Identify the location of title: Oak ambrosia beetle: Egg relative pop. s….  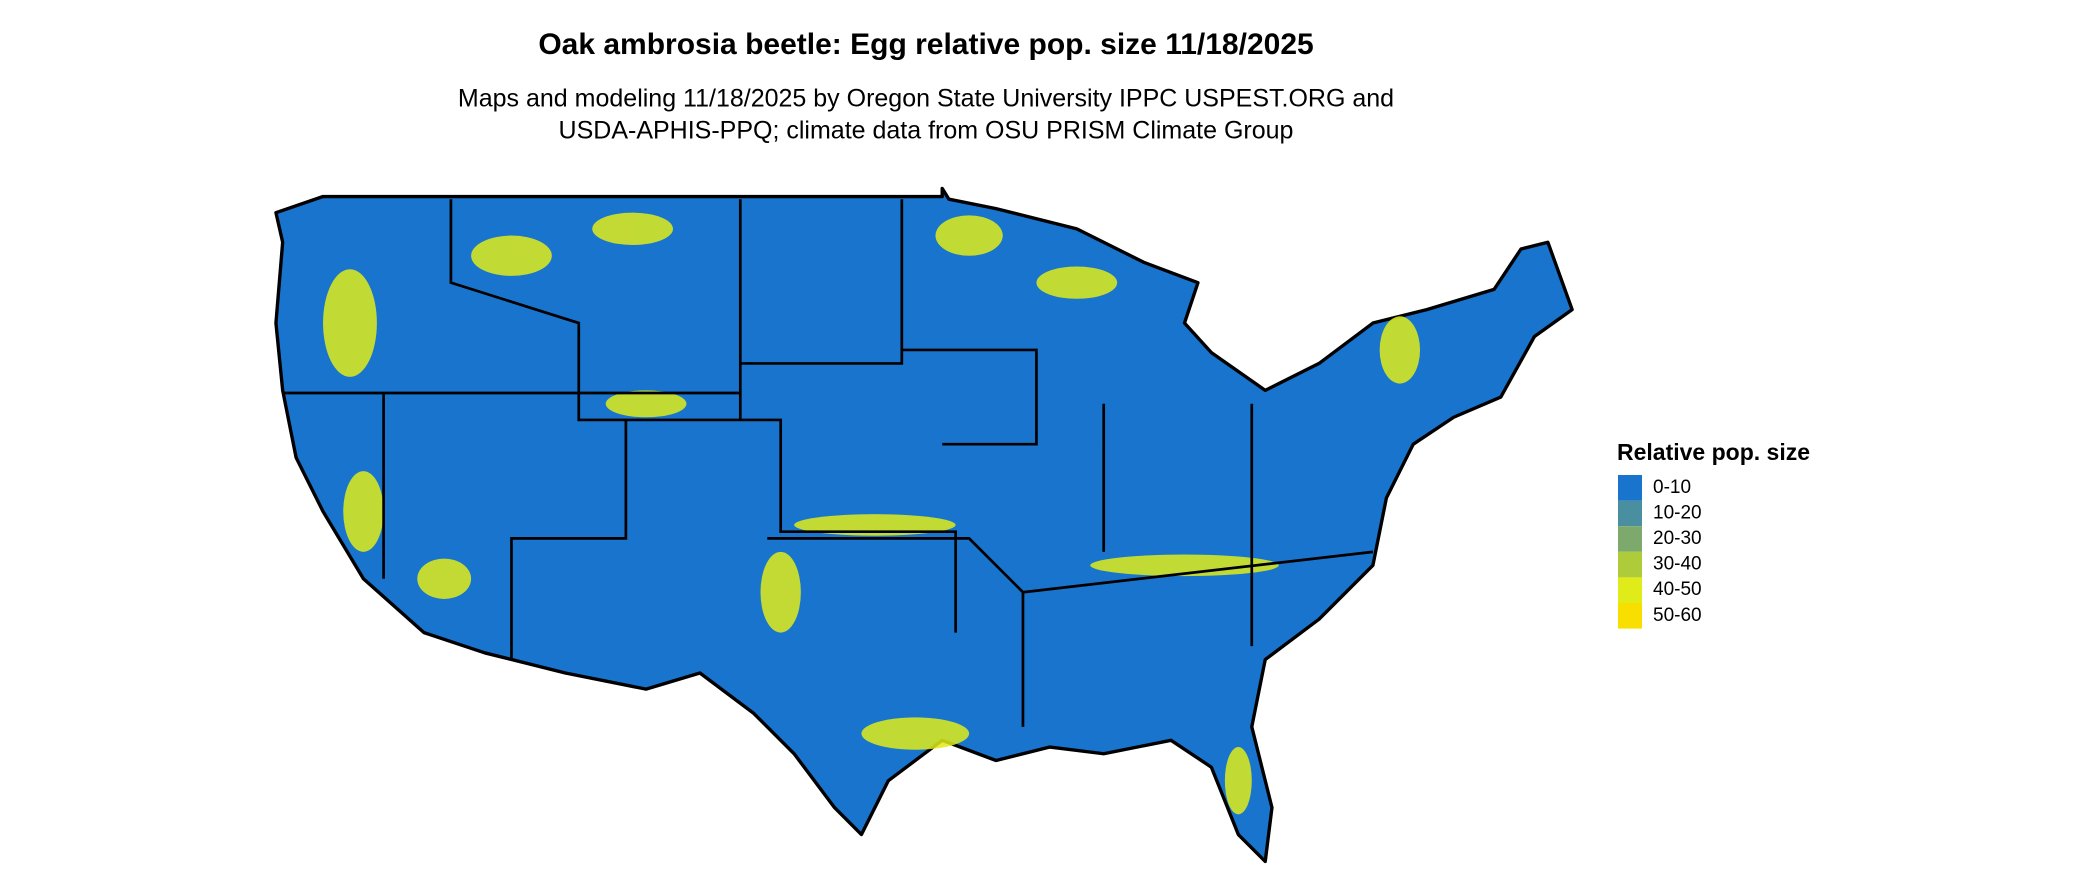
(925, 44).